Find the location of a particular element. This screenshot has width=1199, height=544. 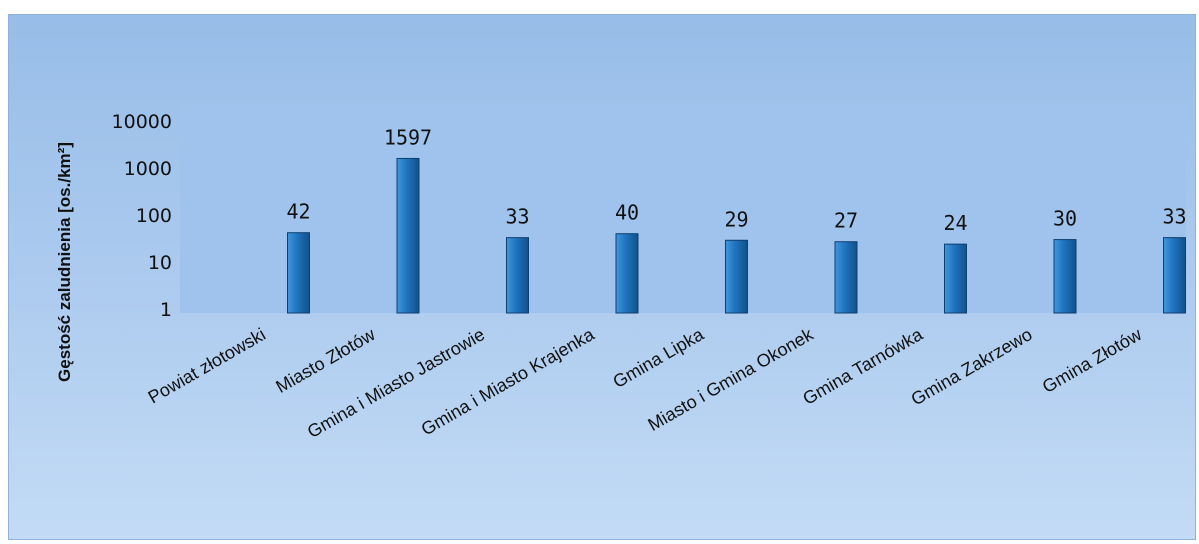

category-label: Gmina Zakrzewo is located at coordinates (972, 366).